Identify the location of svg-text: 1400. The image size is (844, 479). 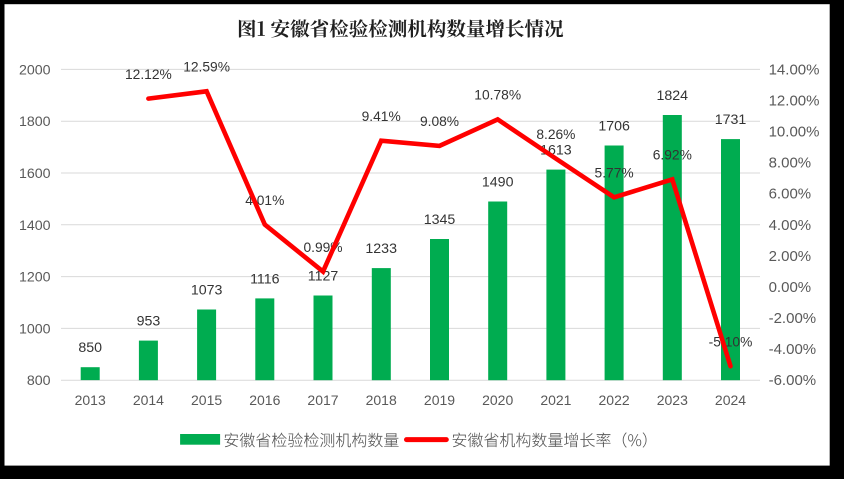
(35, 226).